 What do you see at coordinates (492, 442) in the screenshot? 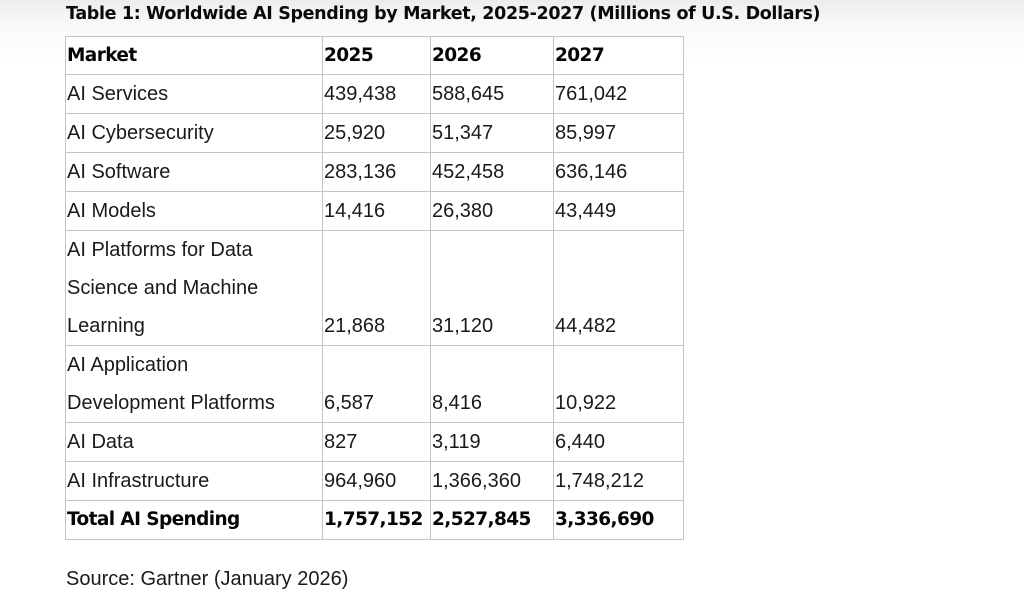
I see `value-2026: 3,119` at bounding box center [492, 442].